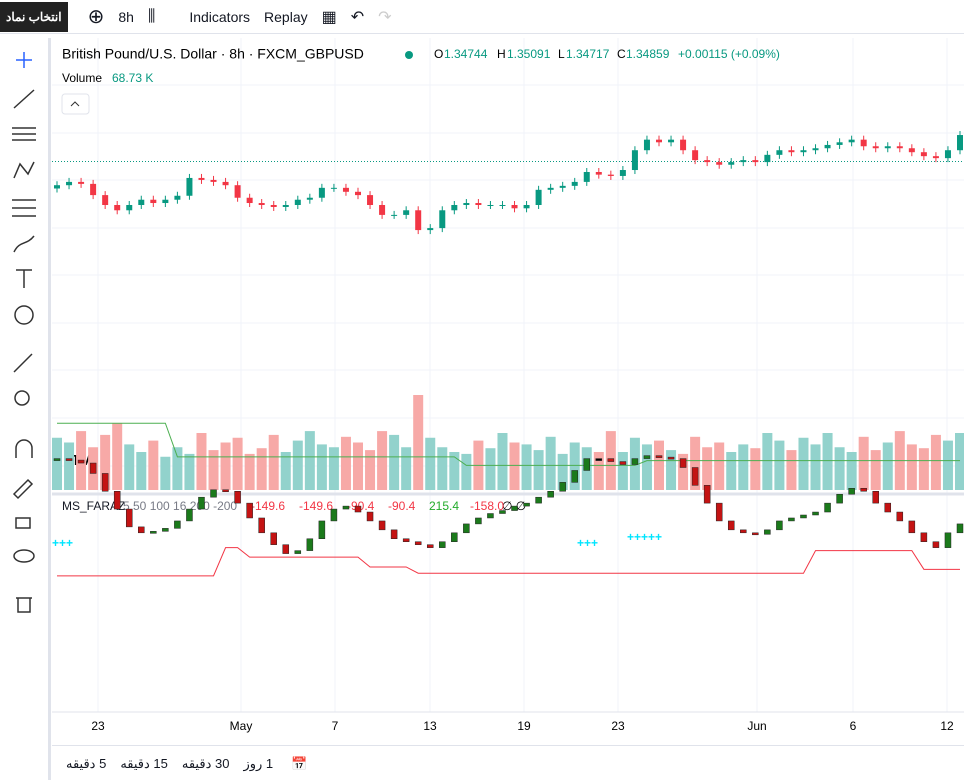  I want to click on signal: +++++, so click(644, 537).